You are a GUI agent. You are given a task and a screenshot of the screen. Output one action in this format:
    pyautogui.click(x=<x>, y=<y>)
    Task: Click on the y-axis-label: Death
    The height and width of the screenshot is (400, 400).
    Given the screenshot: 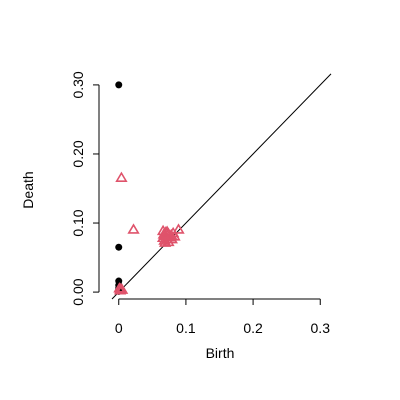 What is the action you would take?
    pyautogui.click(x=28, y=189)
    